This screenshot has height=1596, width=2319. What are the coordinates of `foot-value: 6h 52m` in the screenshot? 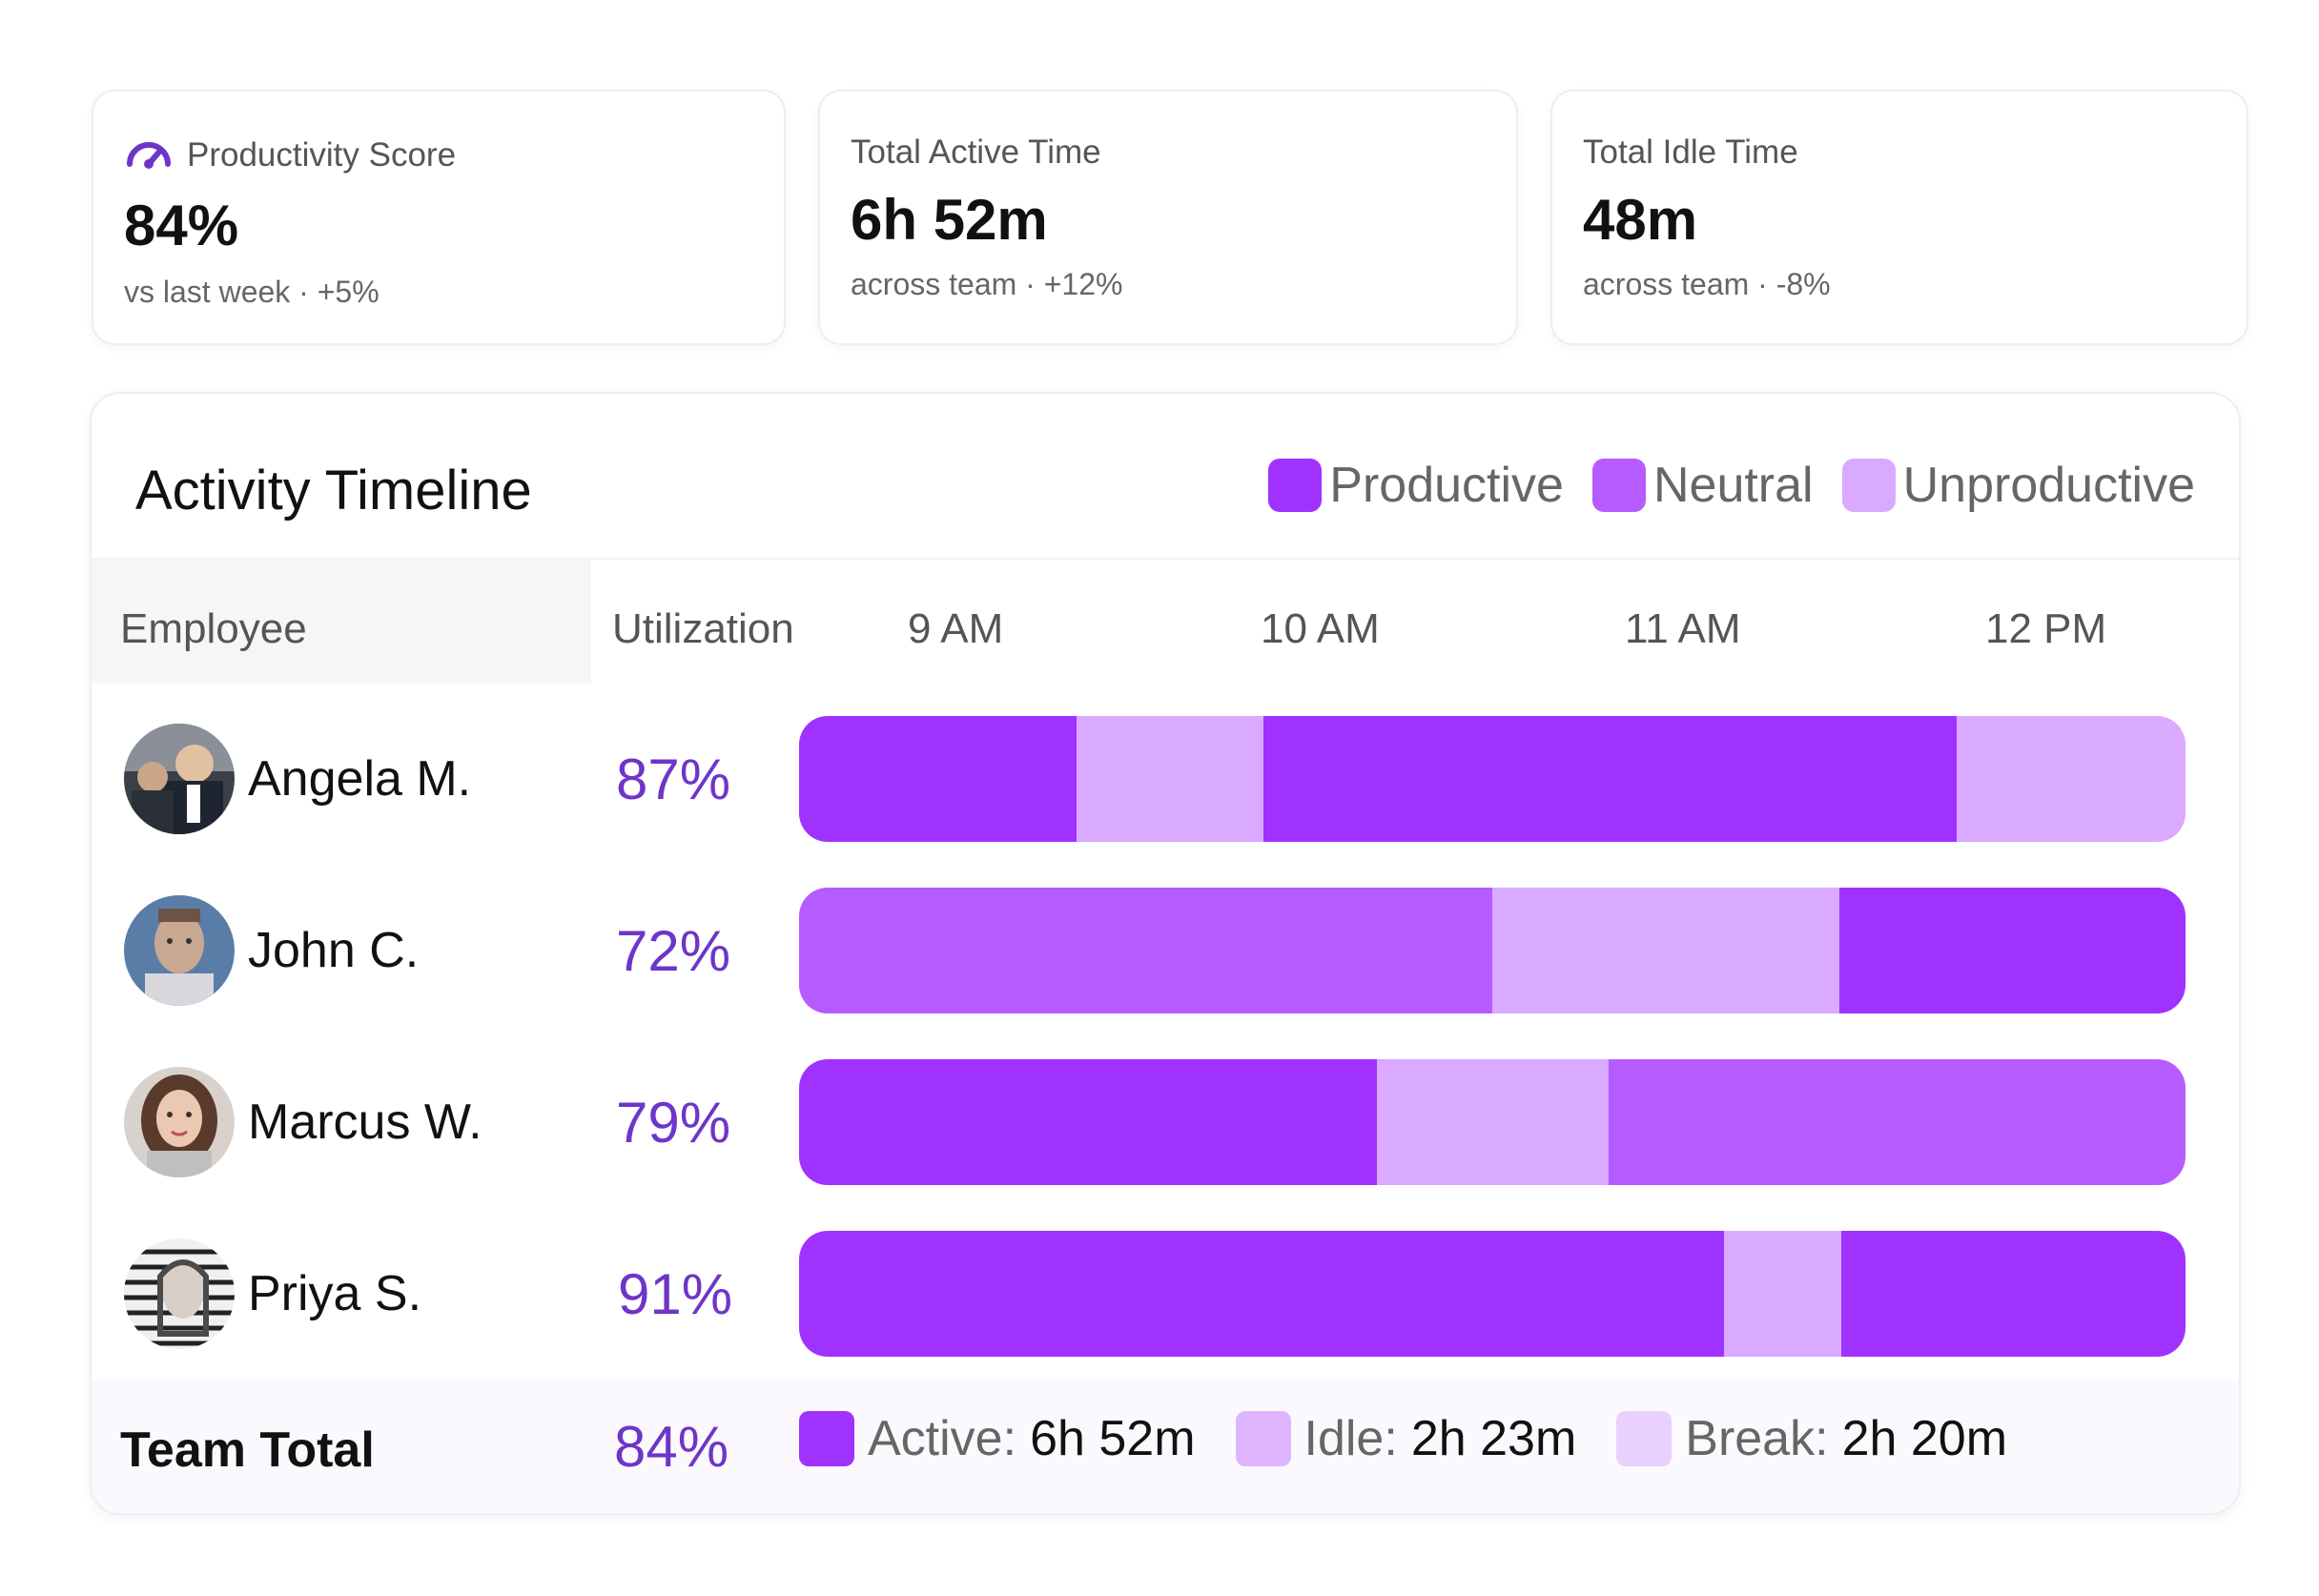 It's located at (1113, 1439).